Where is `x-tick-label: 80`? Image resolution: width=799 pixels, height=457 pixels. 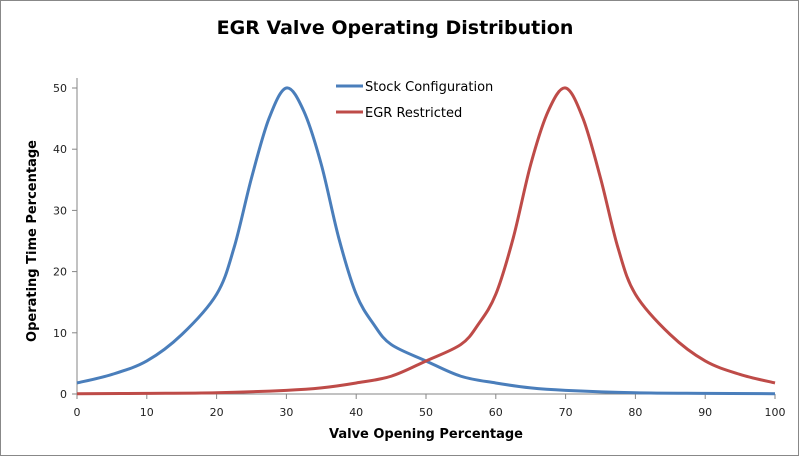
x-tick-label: 80 is located at coordinates (635, 412).